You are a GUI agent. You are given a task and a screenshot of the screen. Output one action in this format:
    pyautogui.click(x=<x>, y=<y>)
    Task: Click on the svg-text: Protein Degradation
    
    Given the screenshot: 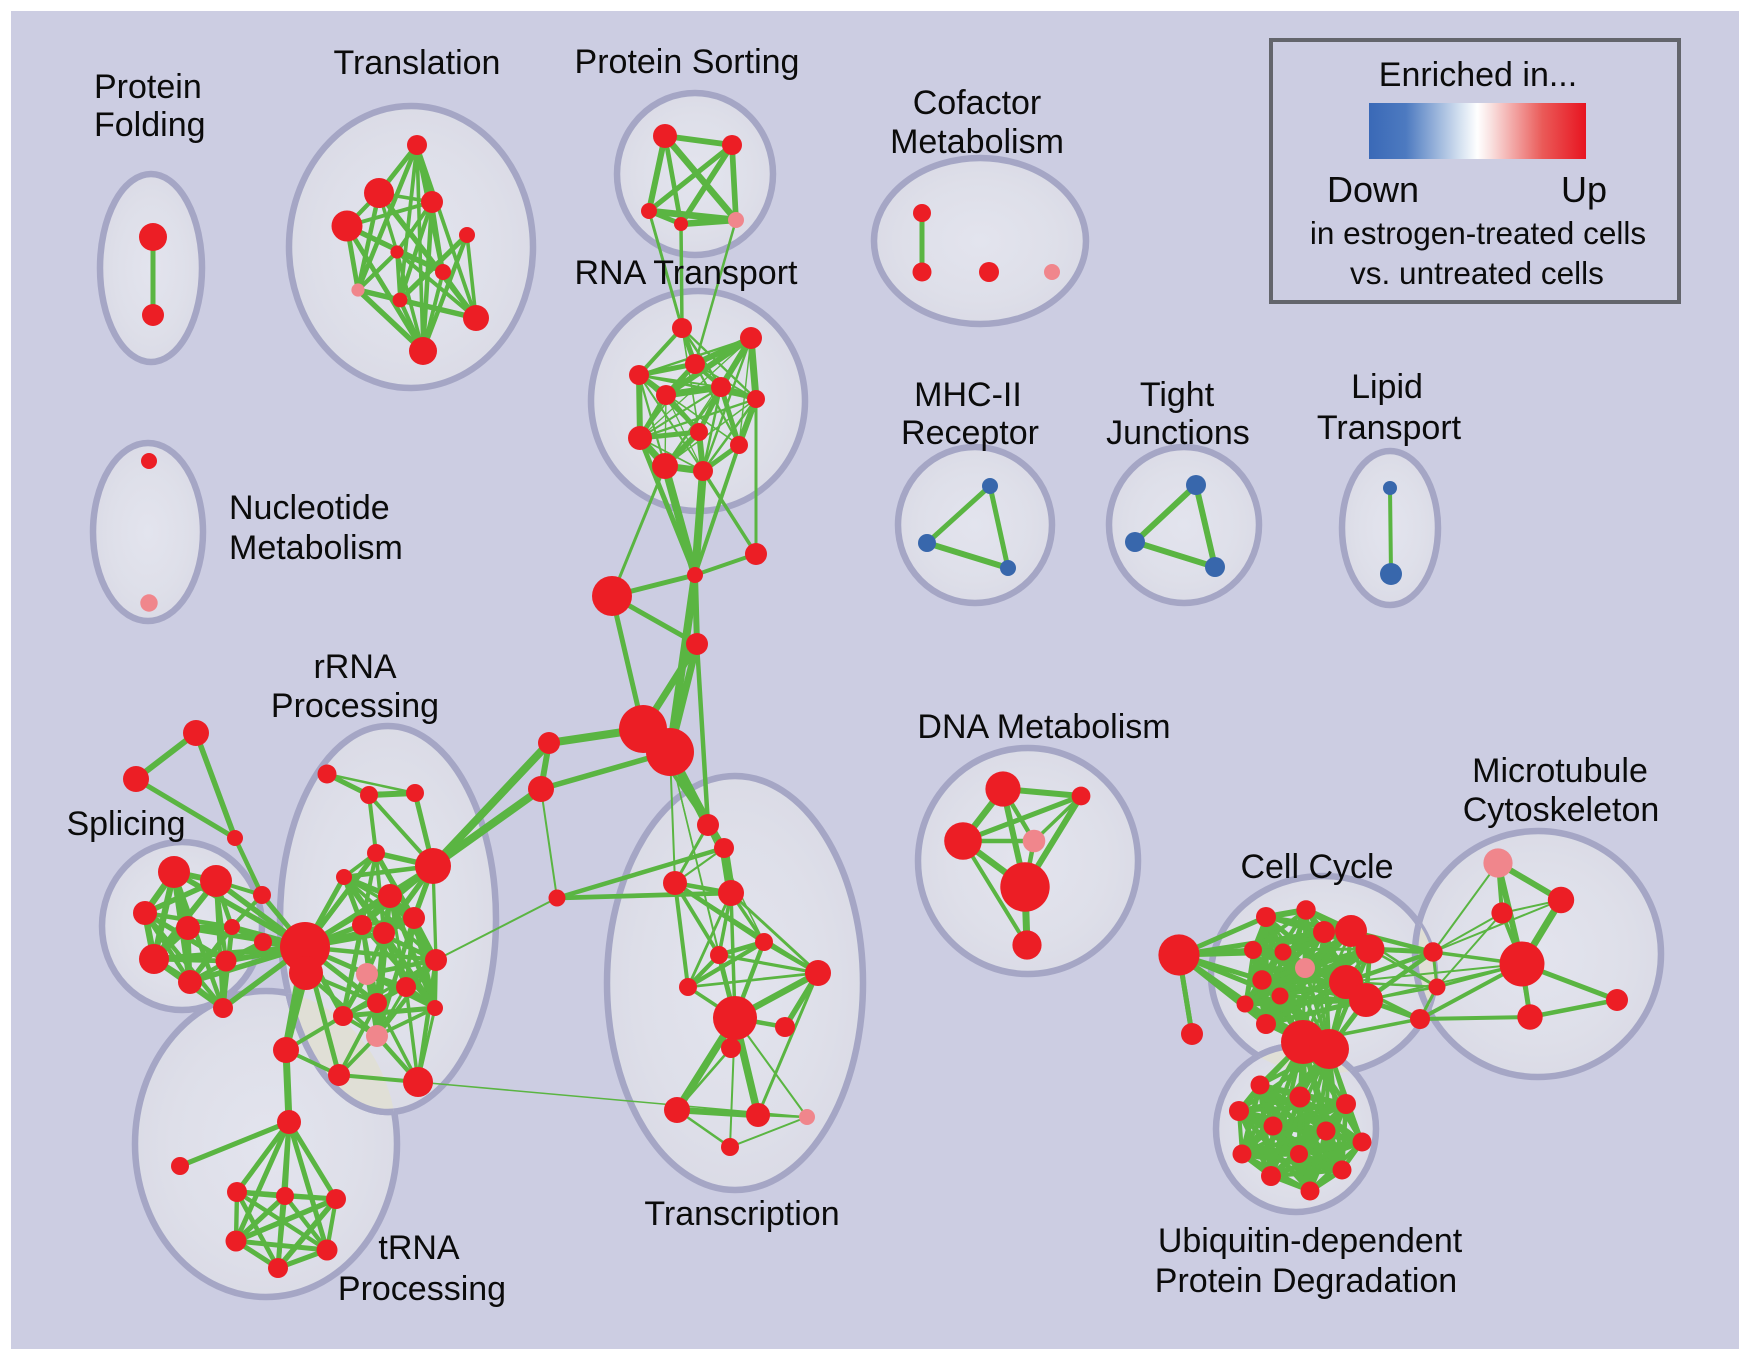 What is the action you would take?
    pyautogui.click(x=1306, y=1281)
    